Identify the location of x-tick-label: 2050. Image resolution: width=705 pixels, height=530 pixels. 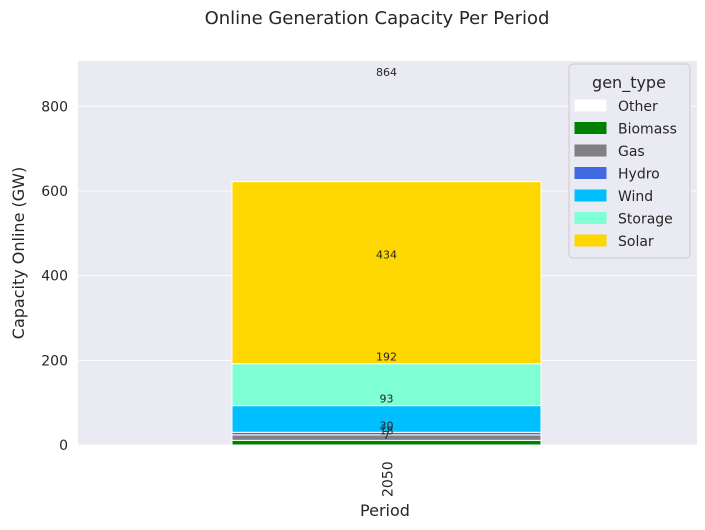
(389, 479).